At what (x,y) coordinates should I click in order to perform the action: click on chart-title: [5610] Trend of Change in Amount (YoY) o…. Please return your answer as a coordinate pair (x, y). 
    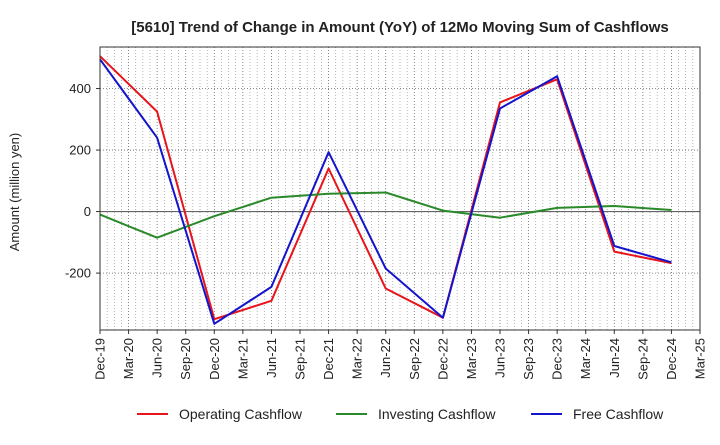
    Looking at the image, I should click on (400, 27).